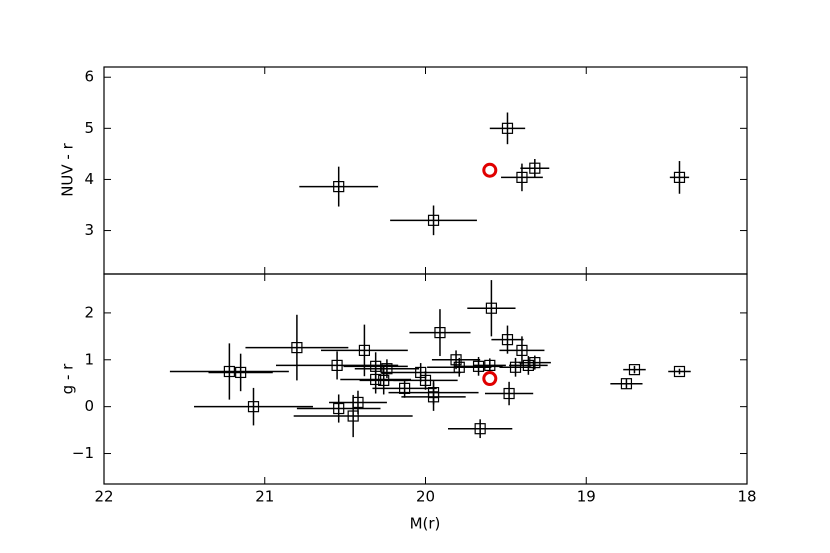 The image size is (830, 553). I want to click on x-tick-label: 19, so click(586, 497).